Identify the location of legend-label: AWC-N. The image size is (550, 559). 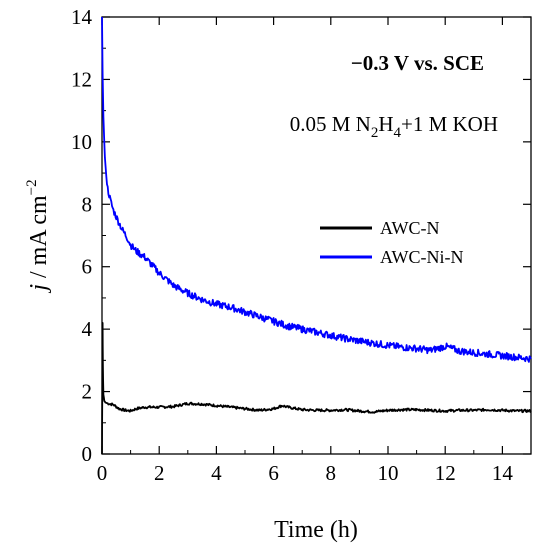
(410, 228).